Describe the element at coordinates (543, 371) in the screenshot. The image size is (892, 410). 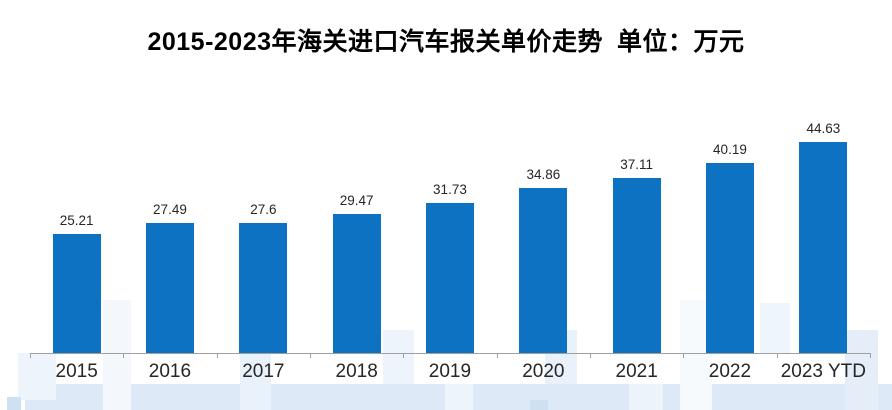
I see `x-axis-label: 2020` at that location.